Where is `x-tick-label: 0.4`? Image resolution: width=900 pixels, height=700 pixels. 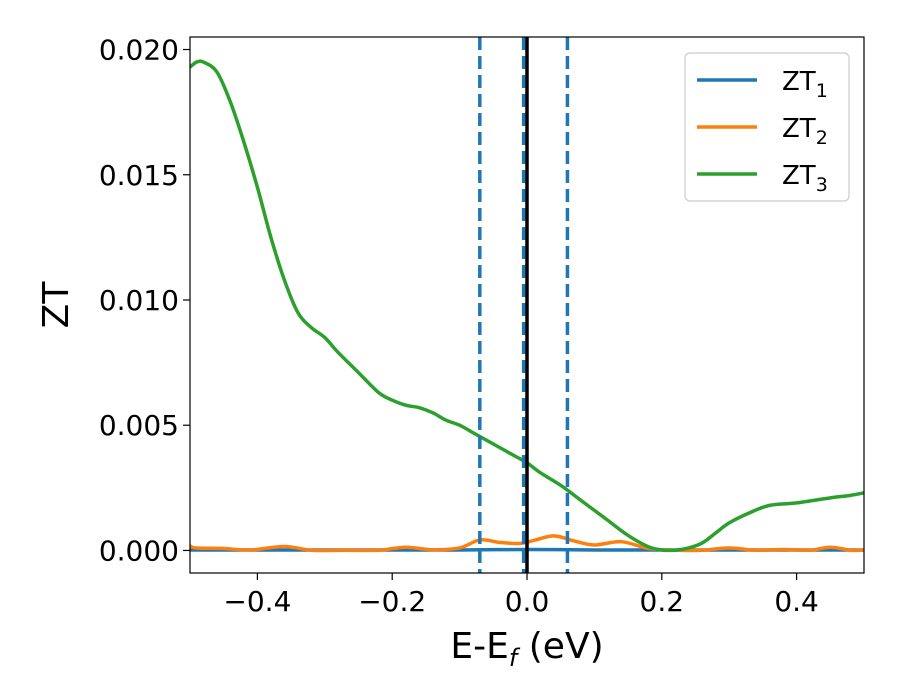
x-tick-label: 0.4 is located at coordinates (796, 601).